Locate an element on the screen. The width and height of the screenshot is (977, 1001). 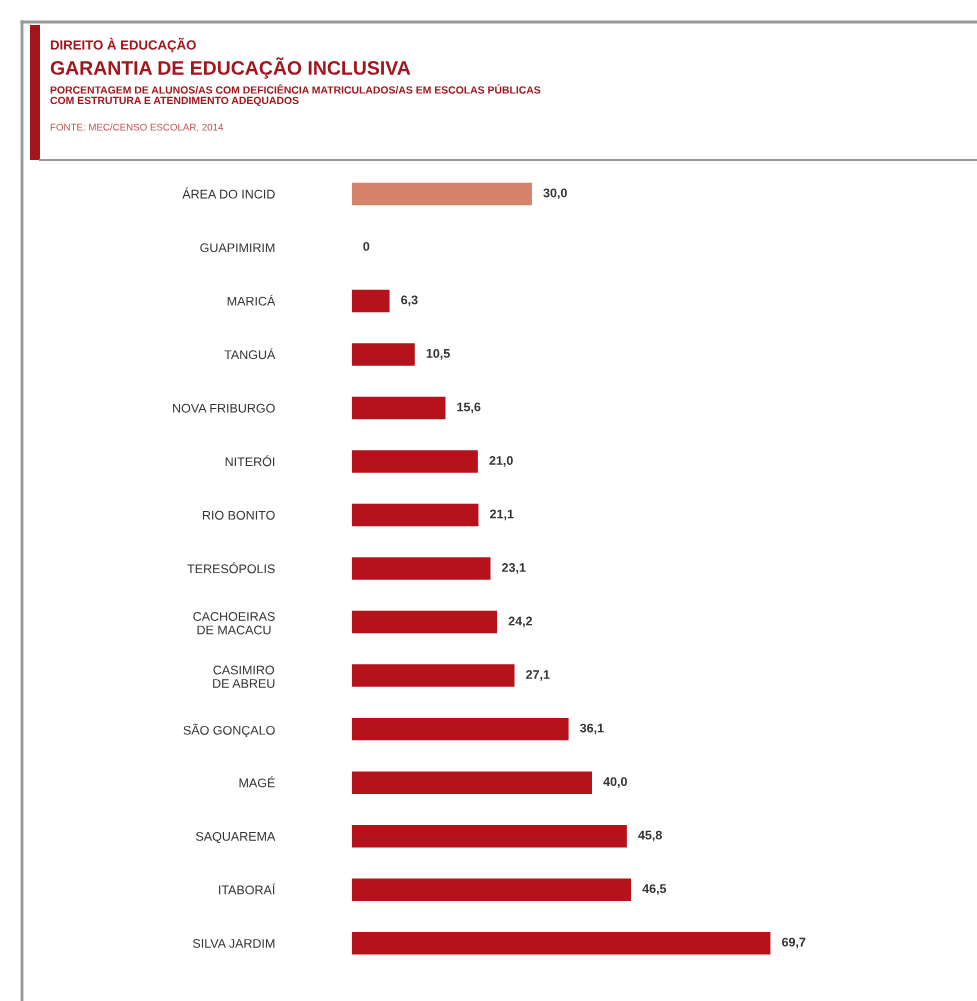
source-note: FONTE: MEC/CENSO ESCOLAR, 2014 is located at coordinates (137, 127).